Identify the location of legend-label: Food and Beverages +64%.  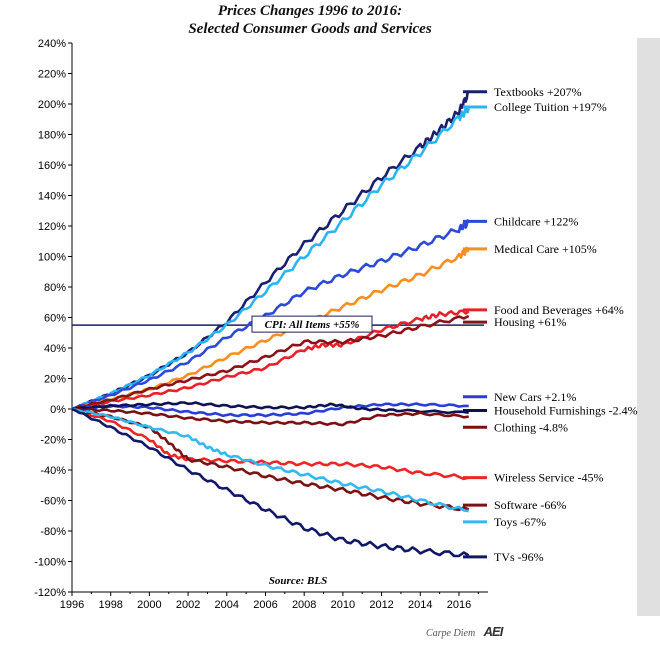
(559, 310).